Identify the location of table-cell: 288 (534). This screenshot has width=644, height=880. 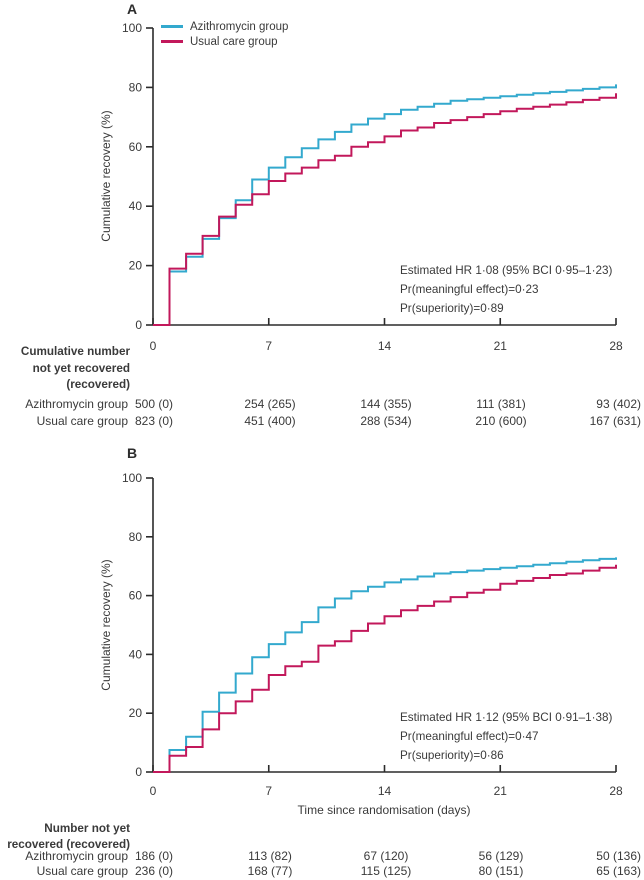
(386, 421).